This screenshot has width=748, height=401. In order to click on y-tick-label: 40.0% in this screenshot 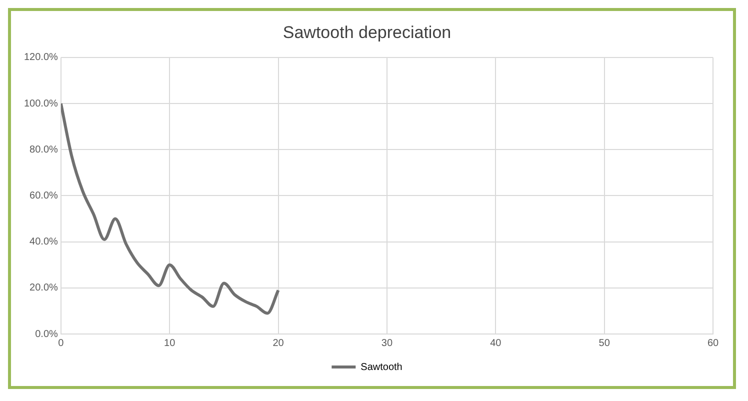, I will do `click(44, 242)`.